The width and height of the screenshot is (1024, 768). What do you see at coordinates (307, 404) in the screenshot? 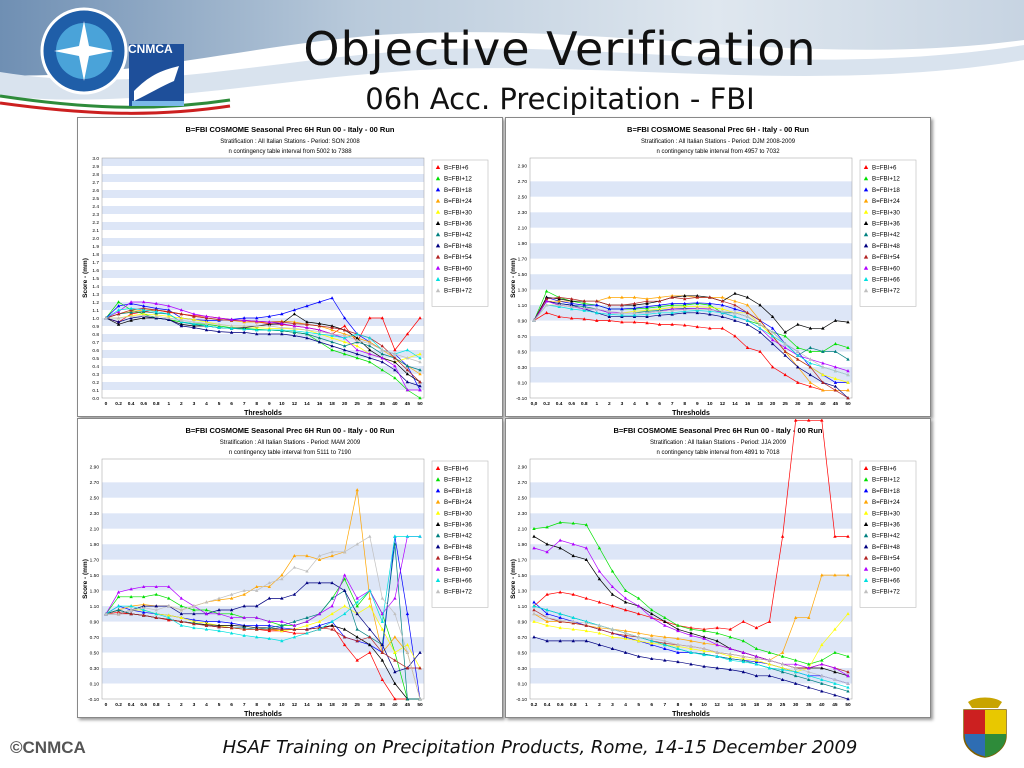
I see `x-tick-label: 14` at bounding box center [307, 404].